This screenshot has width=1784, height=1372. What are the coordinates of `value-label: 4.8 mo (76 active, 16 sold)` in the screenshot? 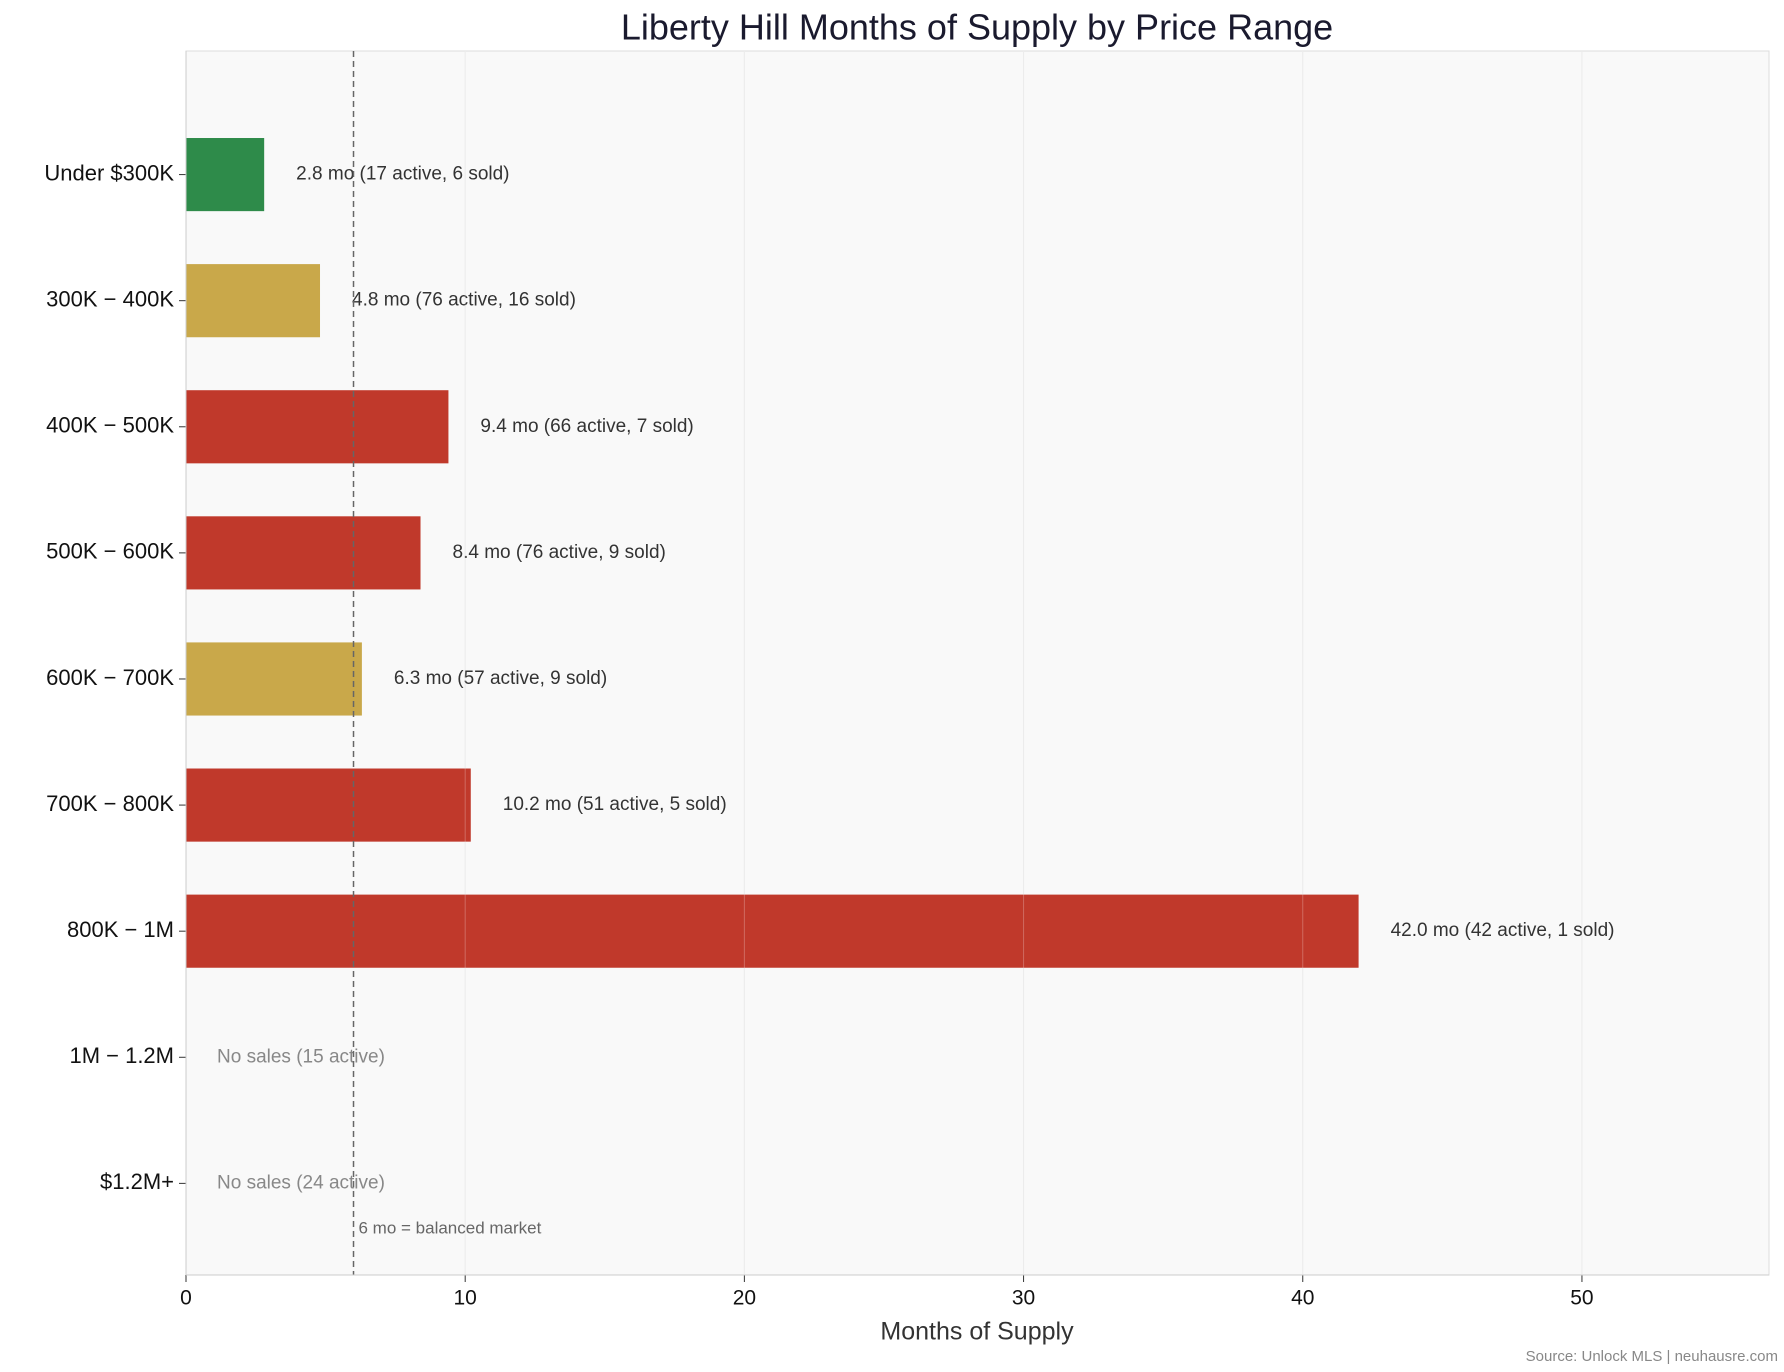 It's located at (464, 300).